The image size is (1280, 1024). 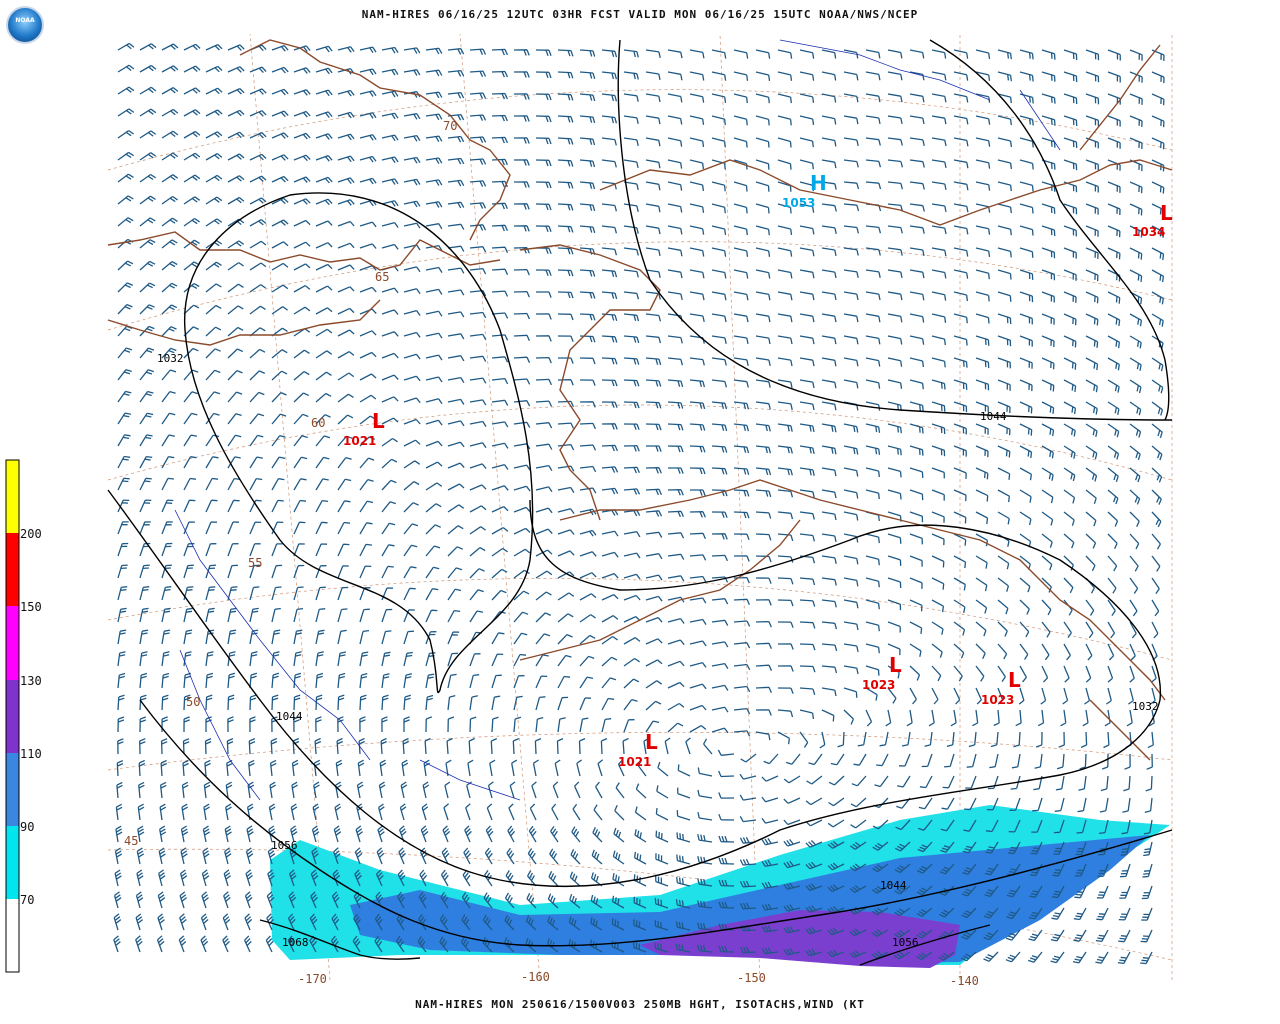 What do you see at coordinates (289, 716) in the screenshot?
I see `contour-label: 1044` at bounding box center [289, 716].